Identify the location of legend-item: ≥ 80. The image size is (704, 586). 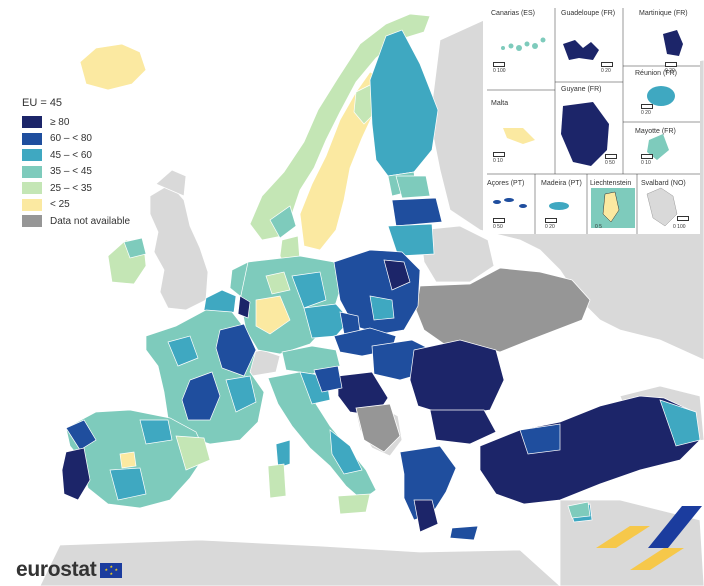
(107, 122).